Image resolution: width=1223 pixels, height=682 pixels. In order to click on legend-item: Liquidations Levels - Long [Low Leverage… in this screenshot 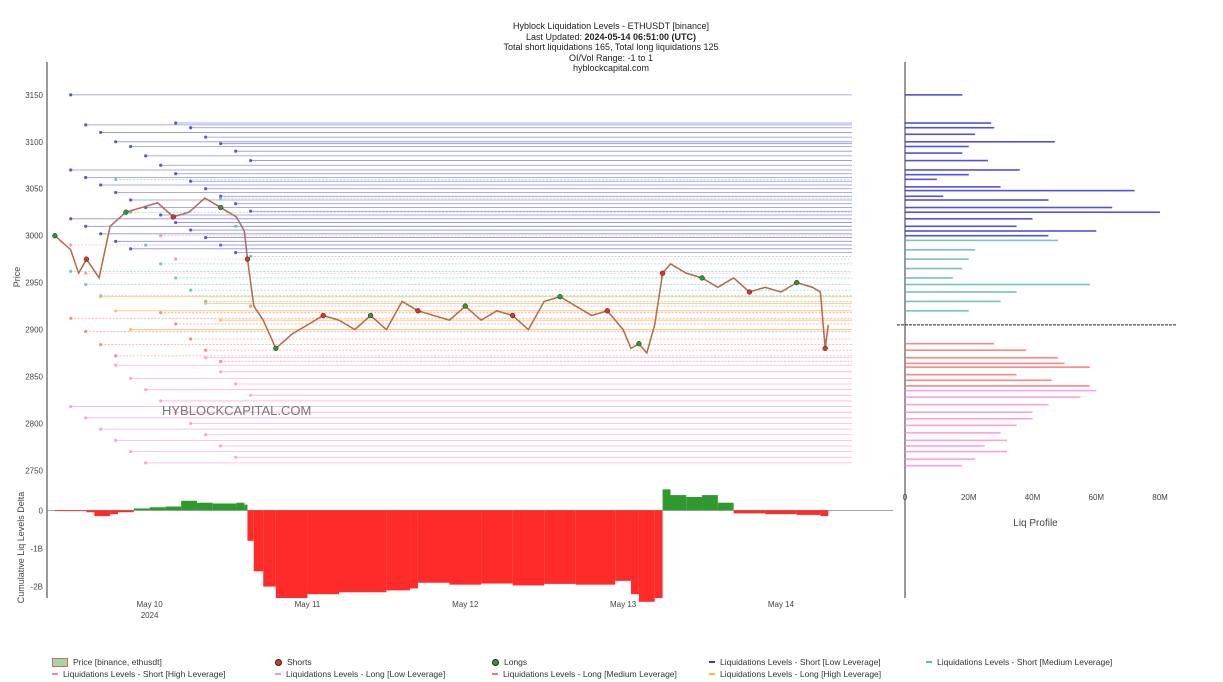, I will do `click(360, 674)`.